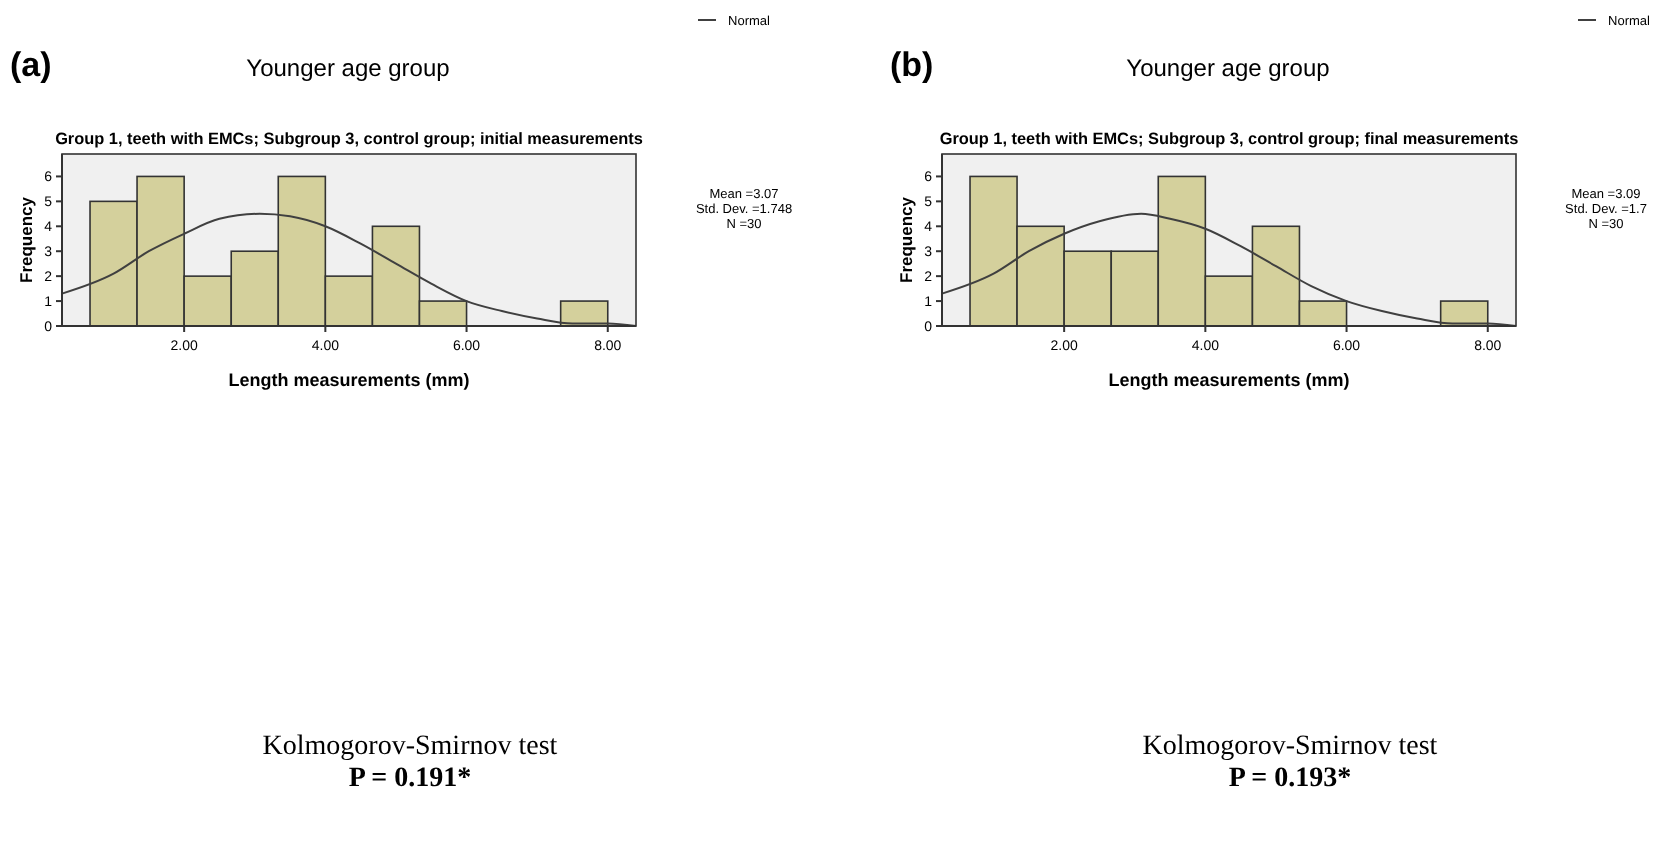  What do you see at coordinates (912, 65) in the screenshot?
I see `text: (b)` at bounding box center [912, 65].